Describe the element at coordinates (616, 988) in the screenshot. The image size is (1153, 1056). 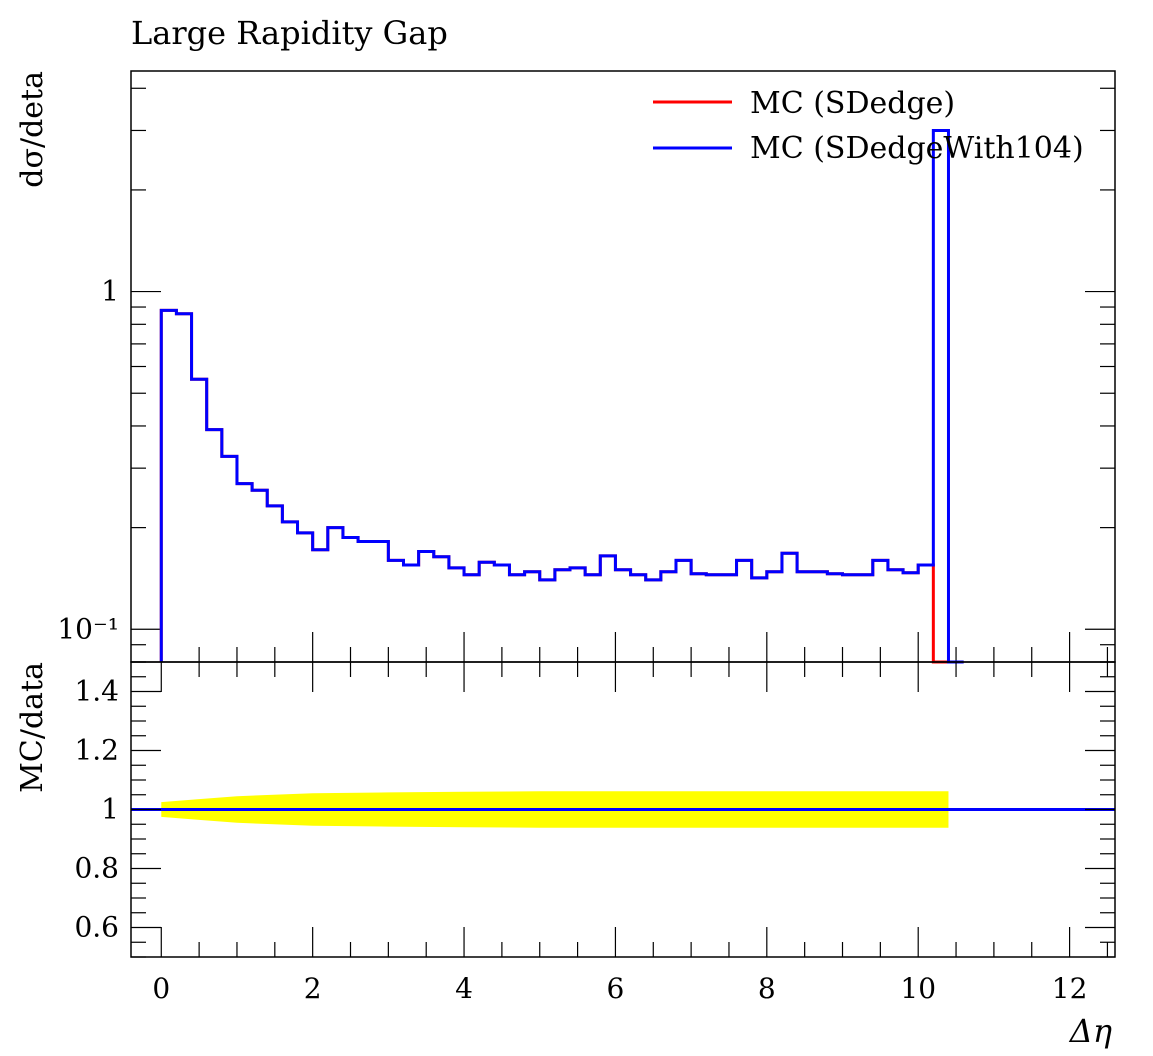
I see `x-tick-label: 6` at that location.